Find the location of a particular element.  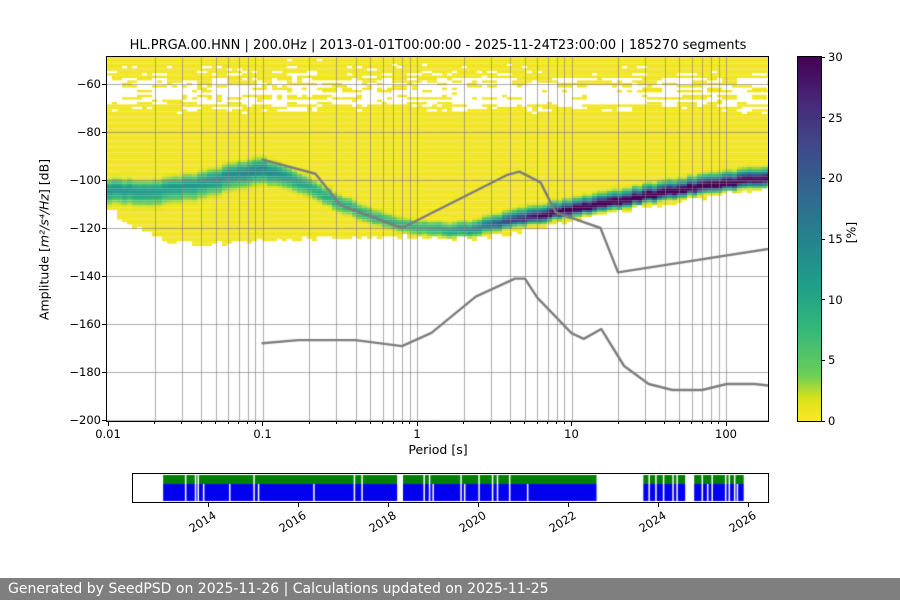

data-availability-timeline is located at coordinates (450, 488).